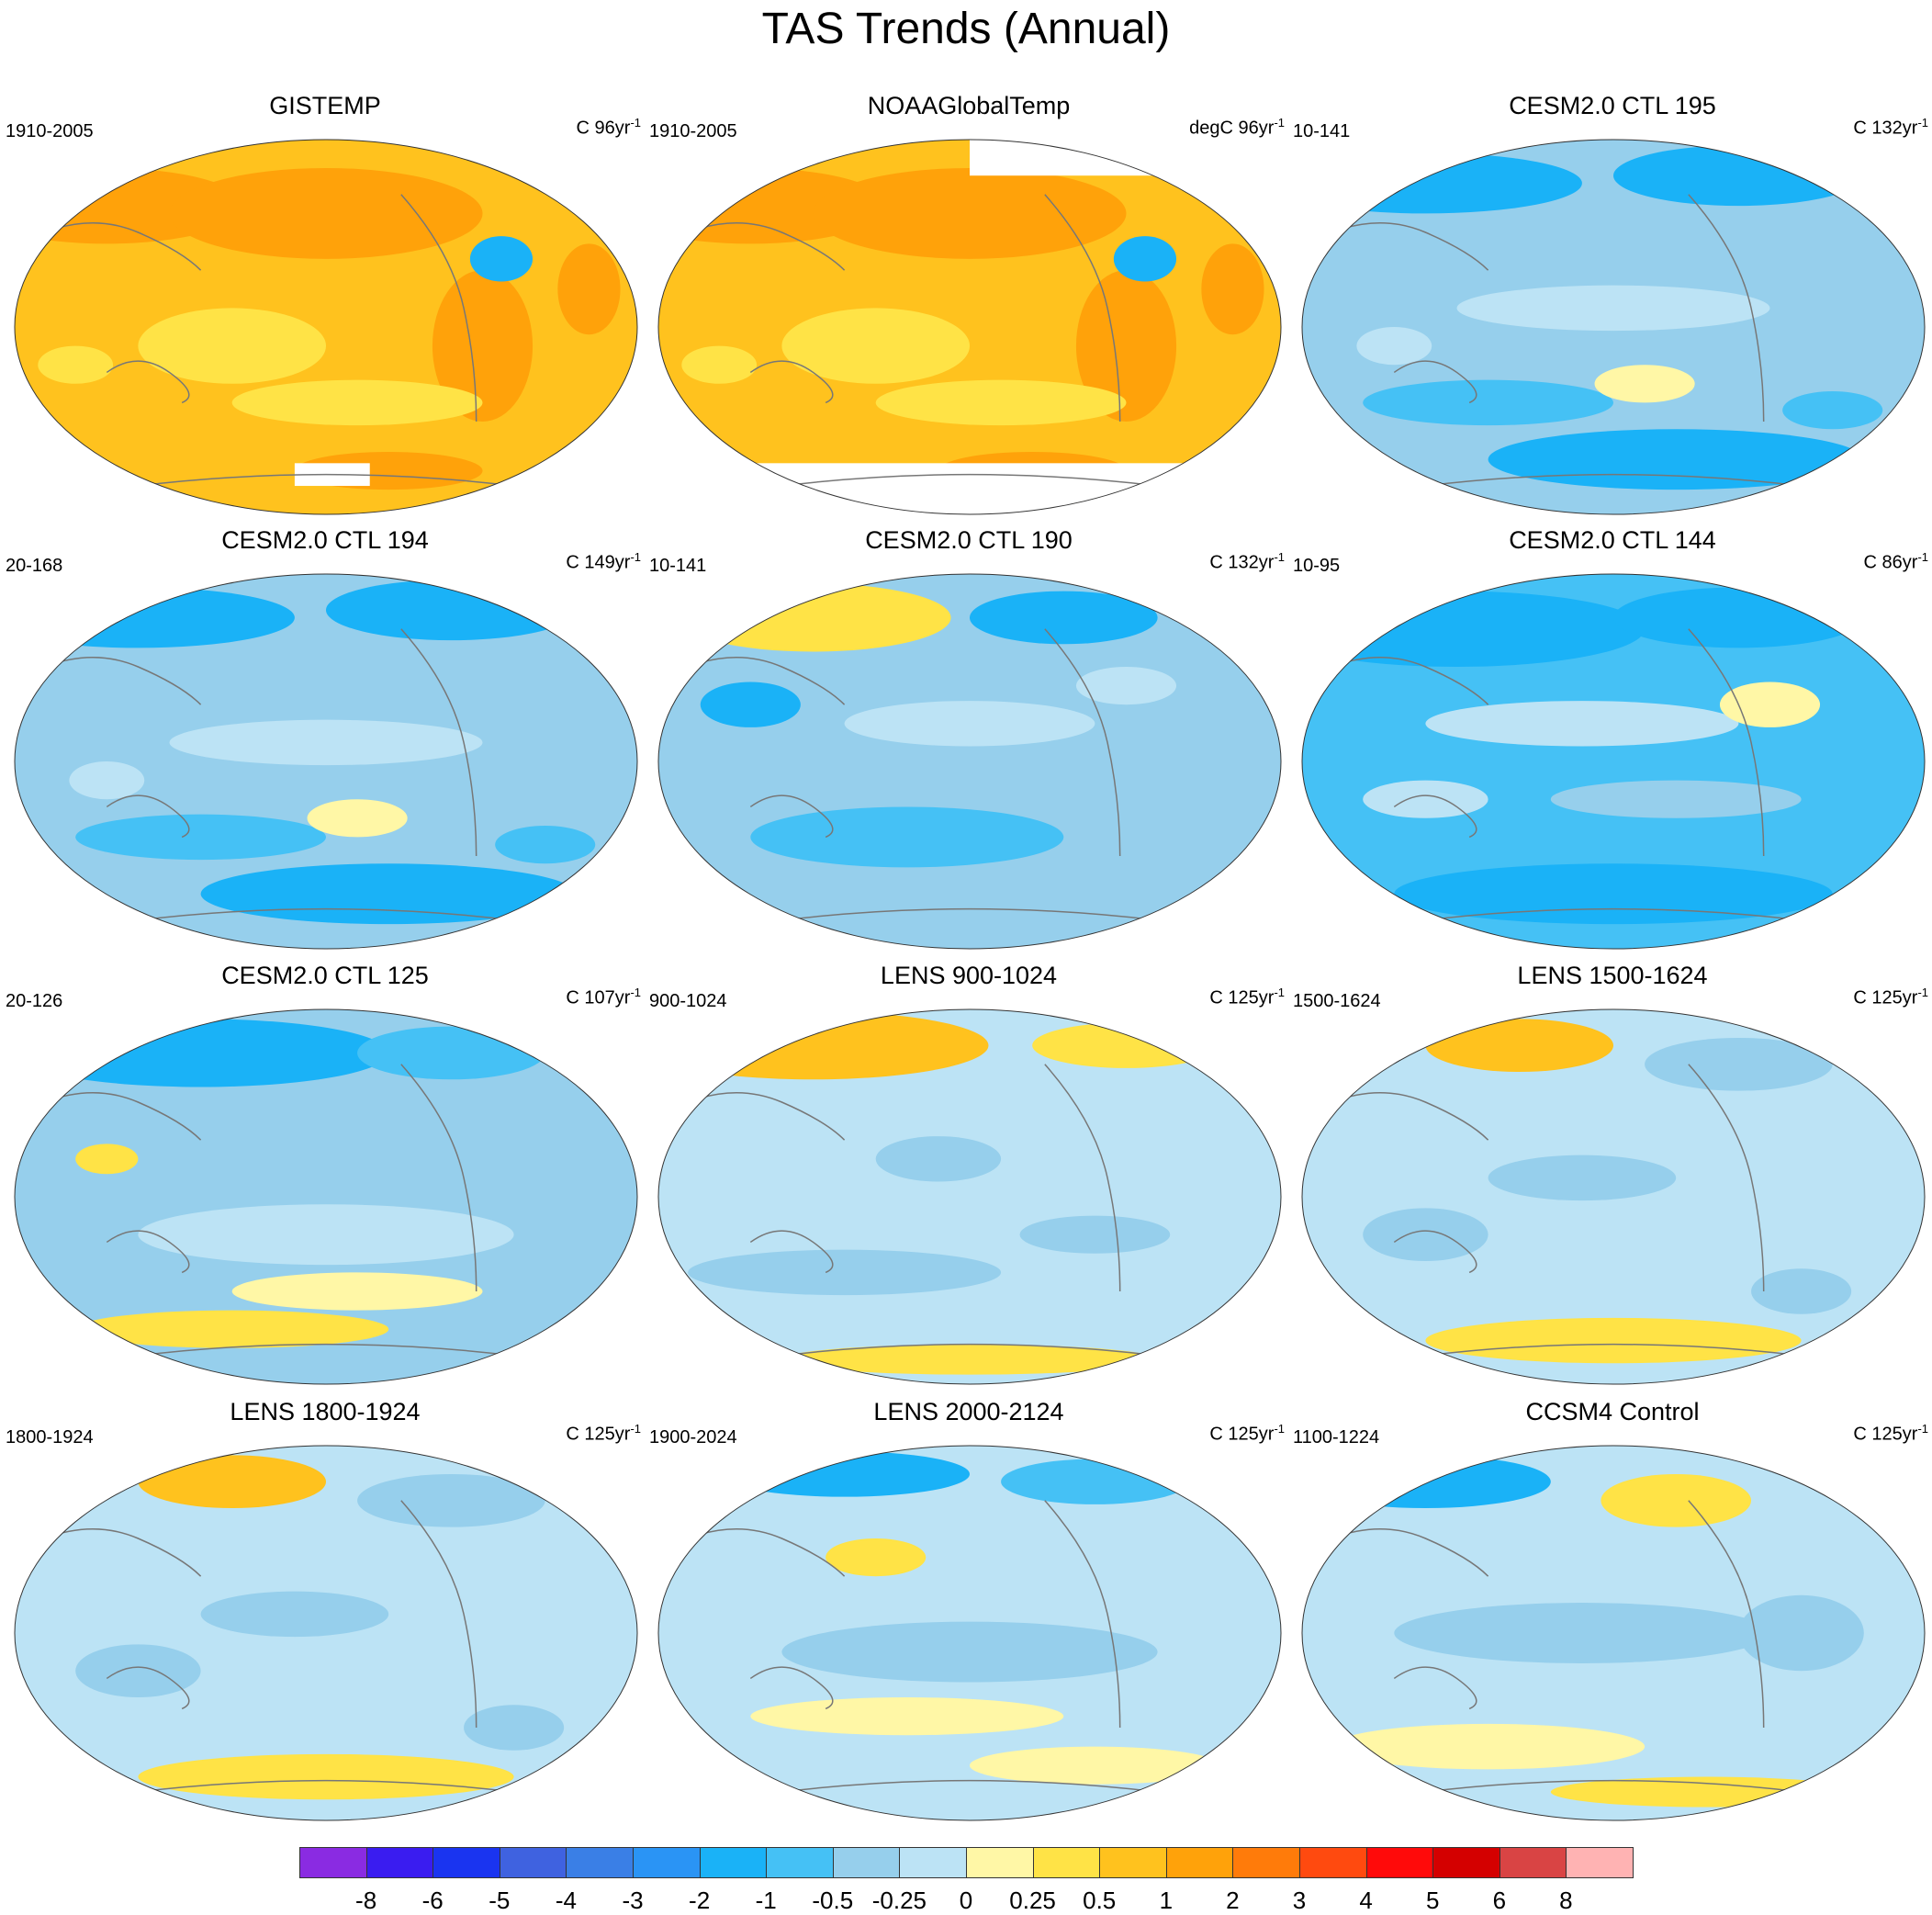 This screenshot has width=1932, height=1915. Describe the element at coordinates (603, 997) in the screenshot. I see `panel-units-label: C 107yr-1` at that location.